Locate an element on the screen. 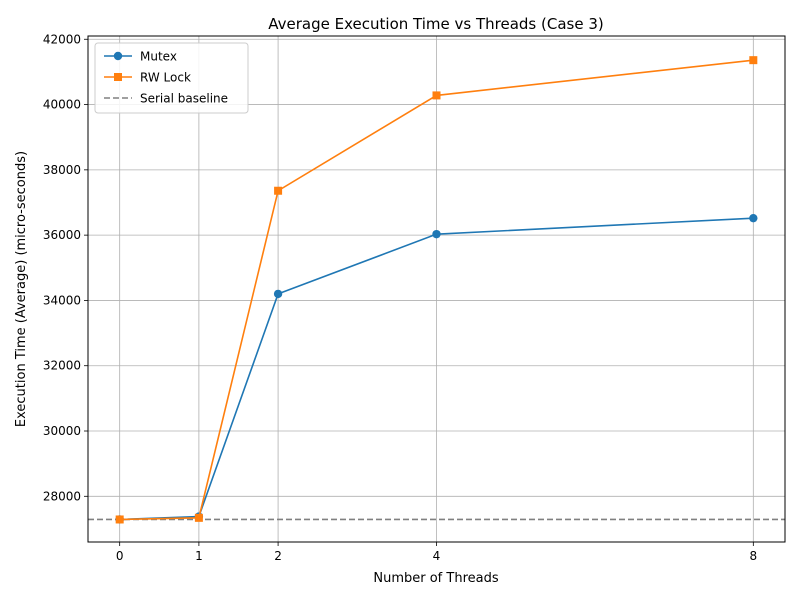 The width and height of the screenshot is (800, 600). y-tick-label: 30000 is located at coordinates (62, 431).